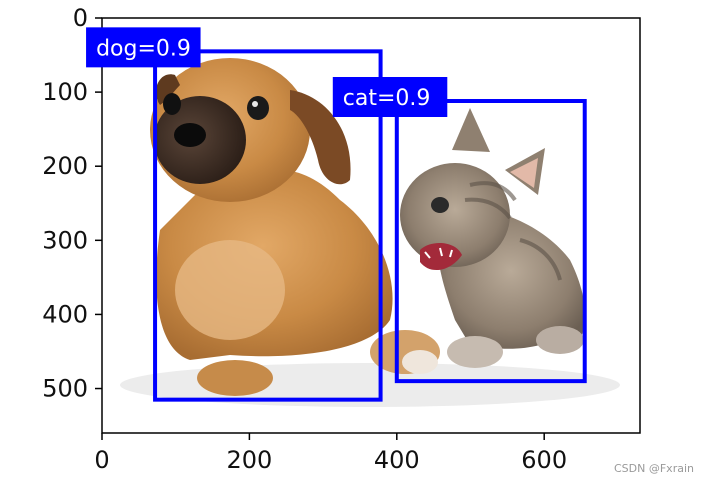  I want to click on x-tick-label: 200, so click(249, 460).